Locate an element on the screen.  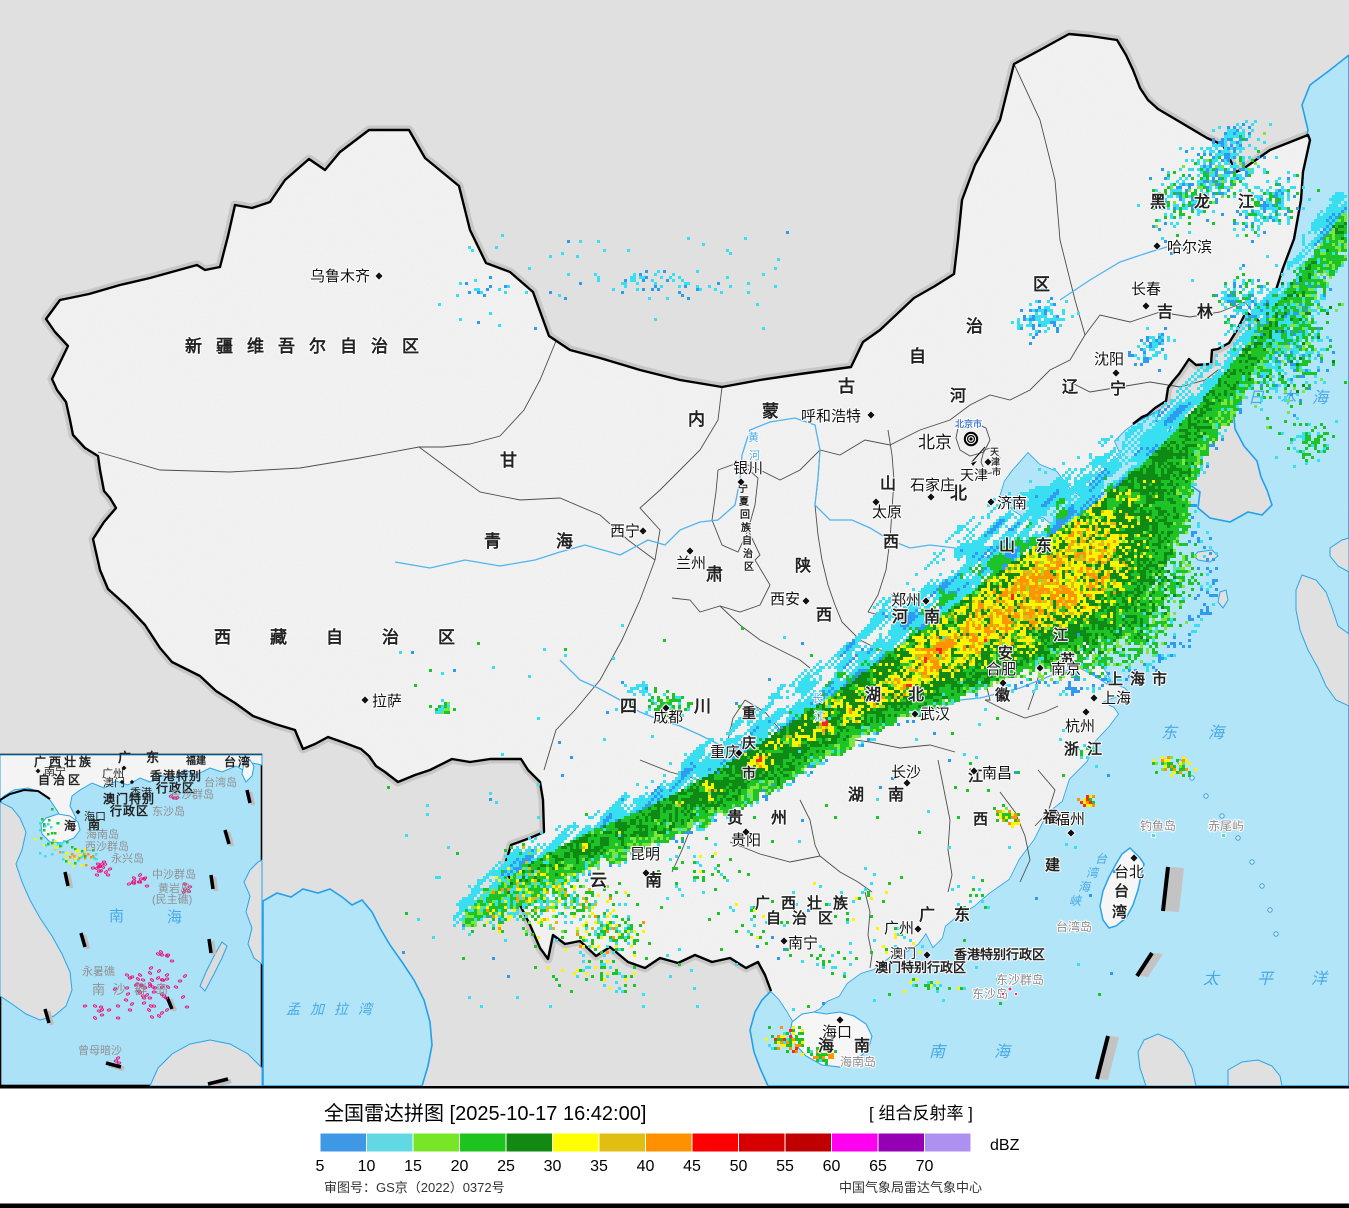
svg-text: 安 is located at coordinates (1005, 653).